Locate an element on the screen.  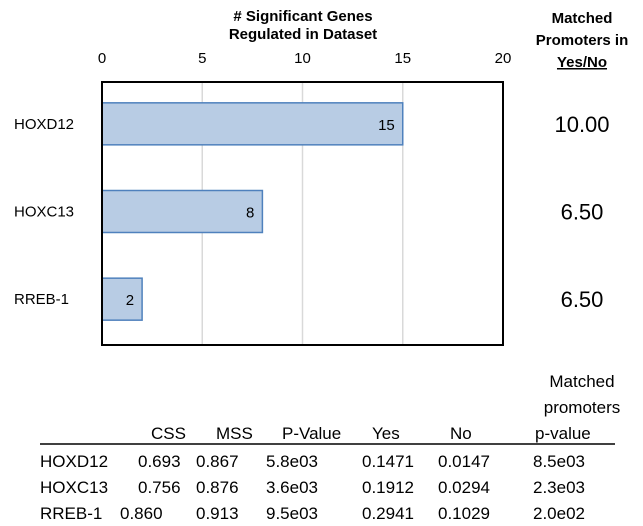
table-column-header: MSS is located at coordinates (234, 433).